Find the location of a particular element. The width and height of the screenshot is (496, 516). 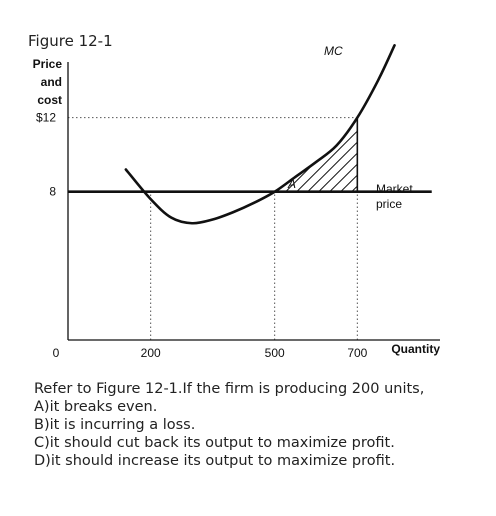

market-price-label-line: price is located at coordinates (389, 204).